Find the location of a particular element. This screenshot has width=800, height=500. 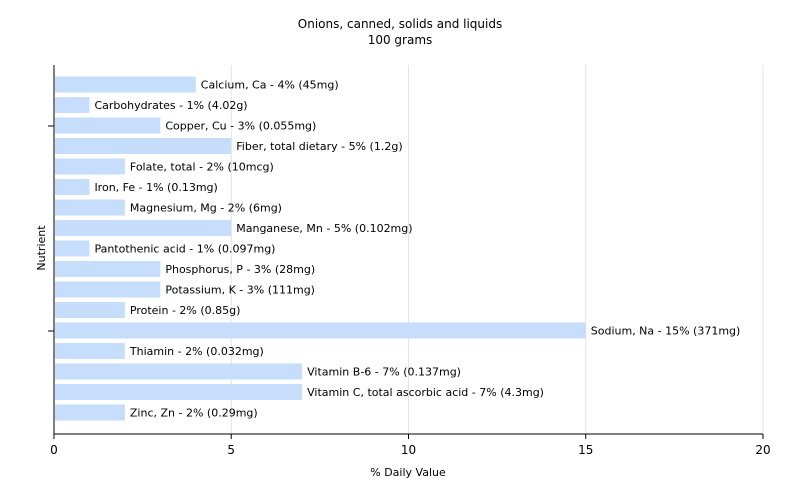

bar-label: Potassium, K - 3% (111mg) is located at coordinates (240, 290).